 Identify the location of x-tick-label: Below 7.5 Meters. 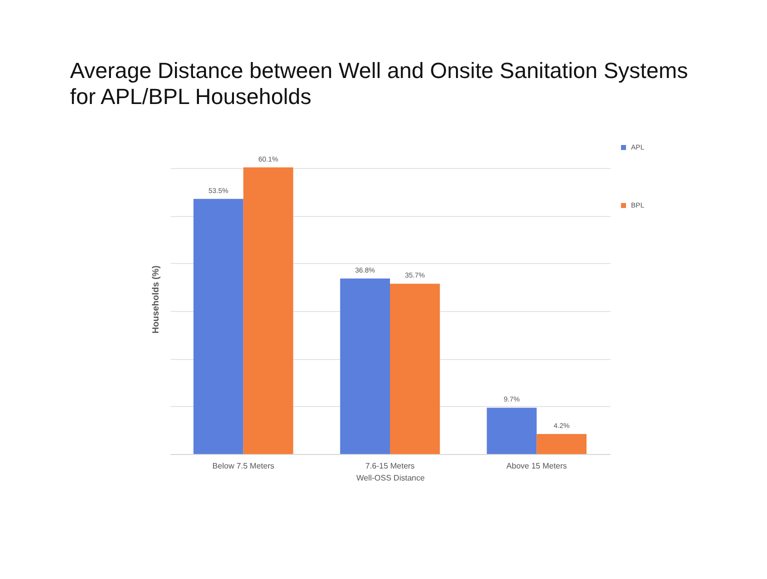
(243, 466).